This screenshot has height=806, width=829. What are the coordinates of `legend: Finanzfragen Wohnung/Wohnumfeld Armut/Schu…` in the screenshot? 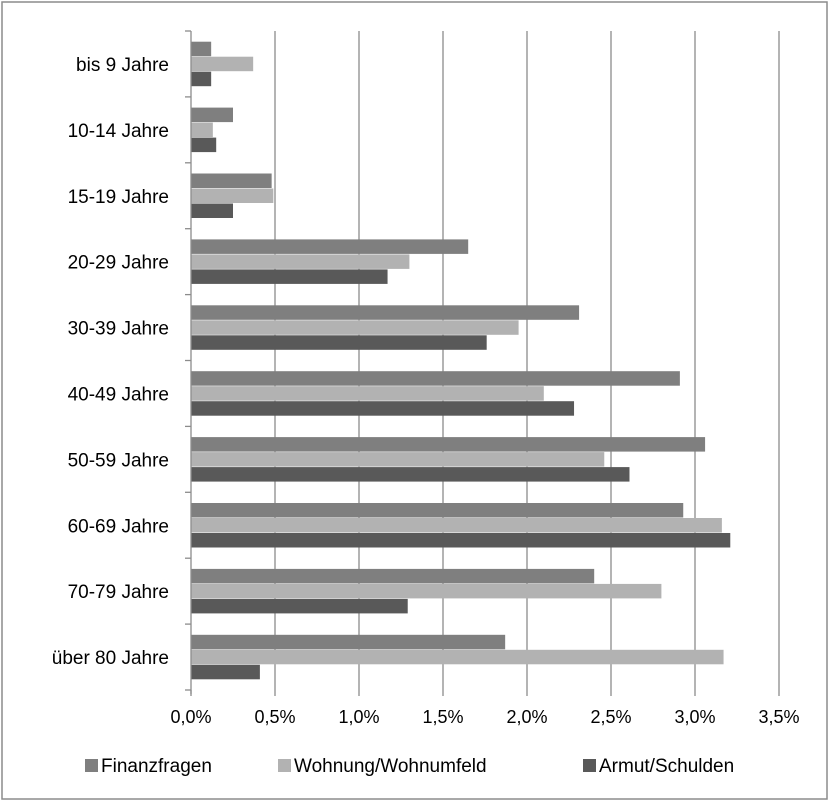 It's located at (409, 766).